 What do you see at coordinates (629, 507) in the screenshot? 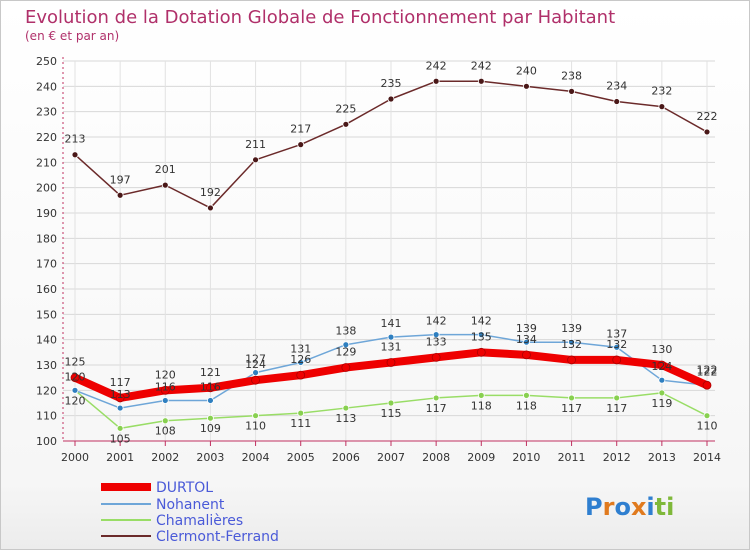
I see `proxiti-logo: Proxiti` at bounding box center [629, 507].